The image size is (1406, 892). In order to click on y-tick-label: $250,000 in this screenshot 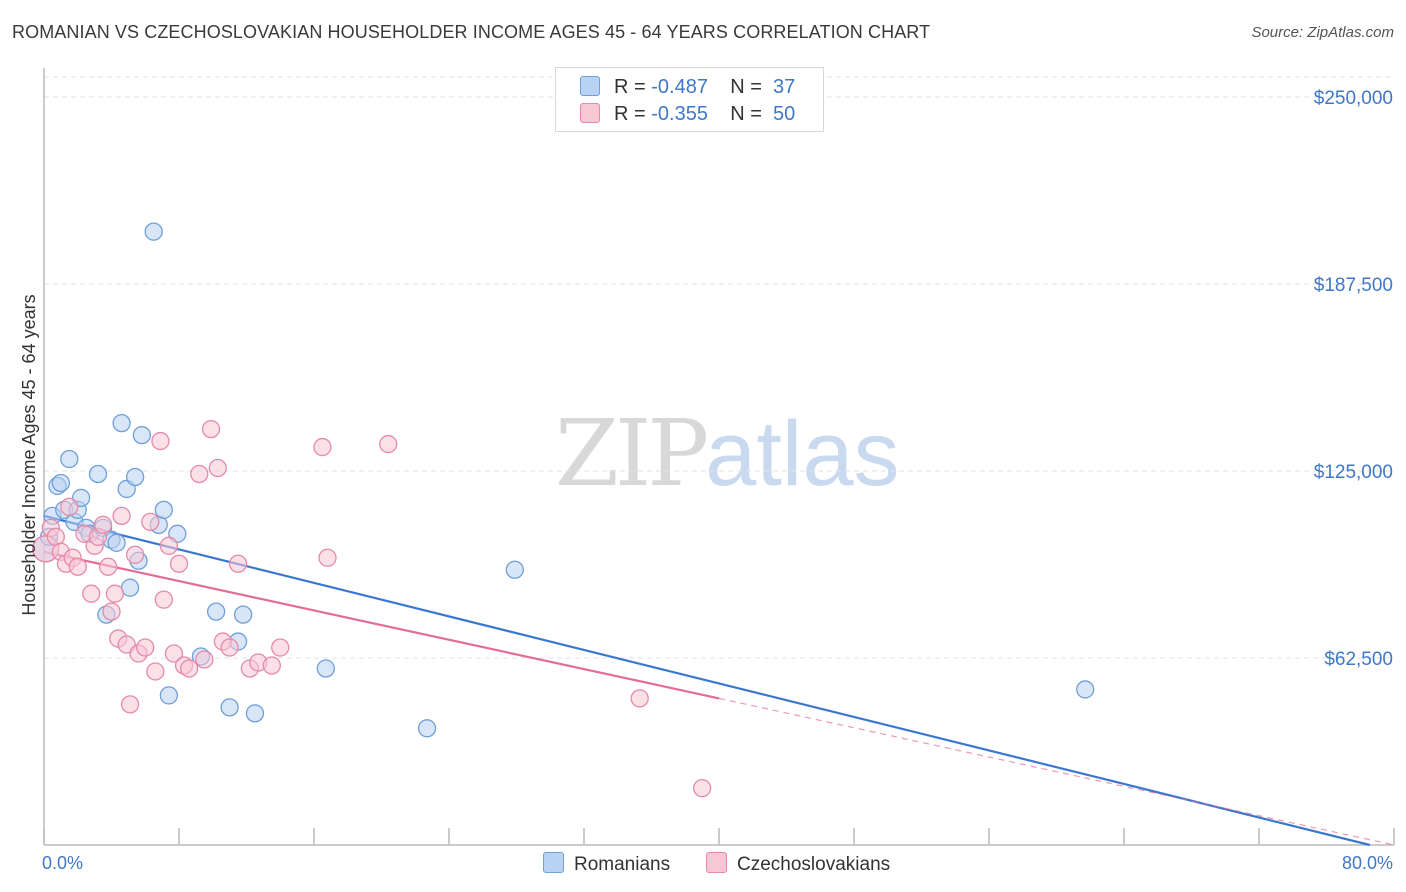, I will do `click(1353, 98)`.